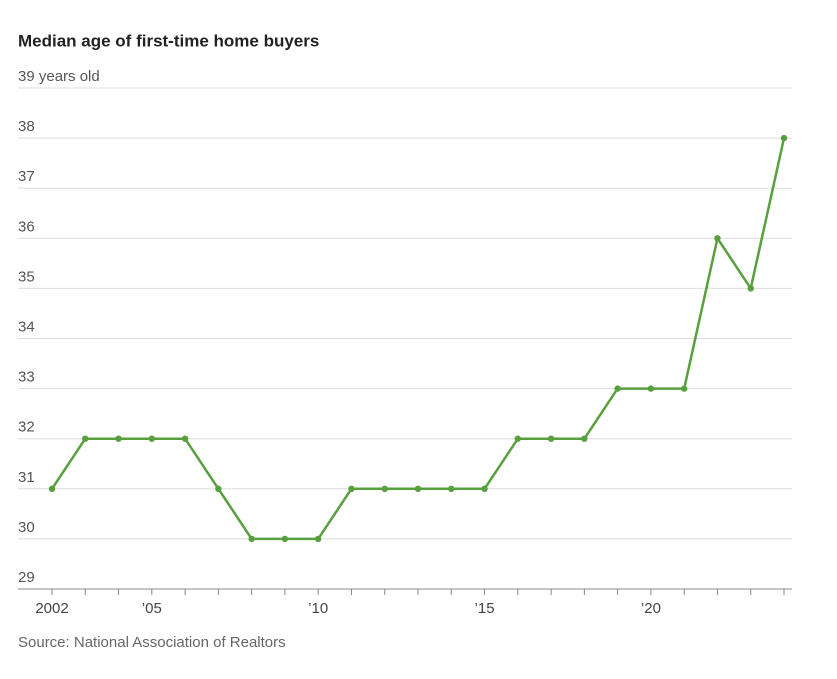  What do you see at coordinates (26, 527) in the screenshot?
I see `y-tick-label: 30` at bounding box center [26, 527].